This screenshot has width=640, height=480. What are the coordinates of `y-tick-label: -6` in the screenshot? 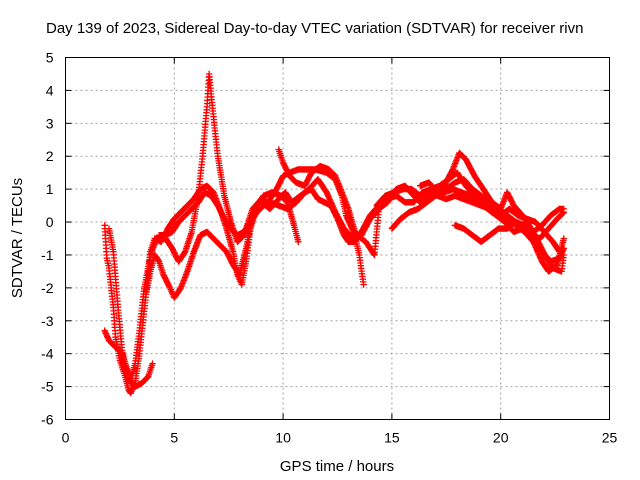 It's located at (47, 420).